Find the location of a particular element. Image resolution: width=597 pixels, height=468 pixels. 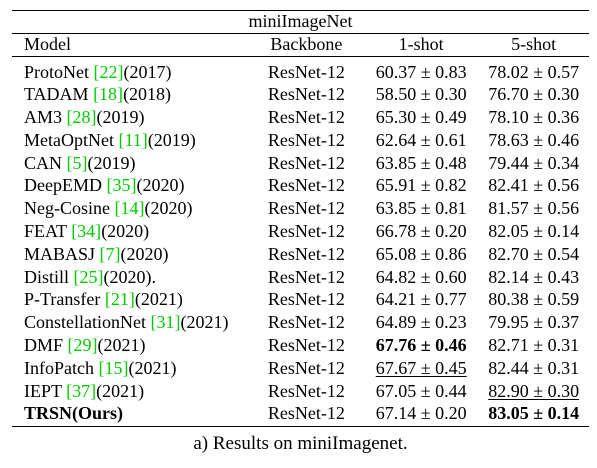

one-shot-cell: 67.14 ± 0.20 is located at coordinates (421, 414).